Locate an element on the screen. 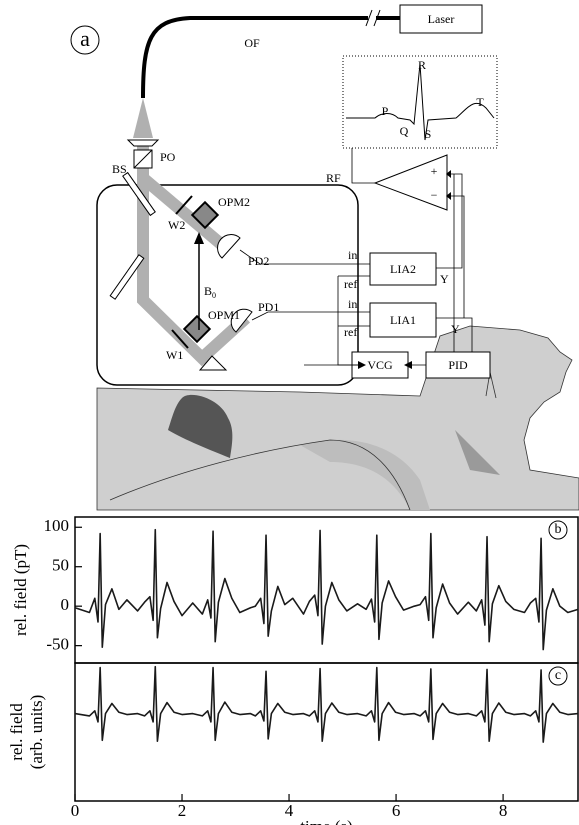 The image size is (579, 825). label-rf: RF is located at coordinates (333, 178).